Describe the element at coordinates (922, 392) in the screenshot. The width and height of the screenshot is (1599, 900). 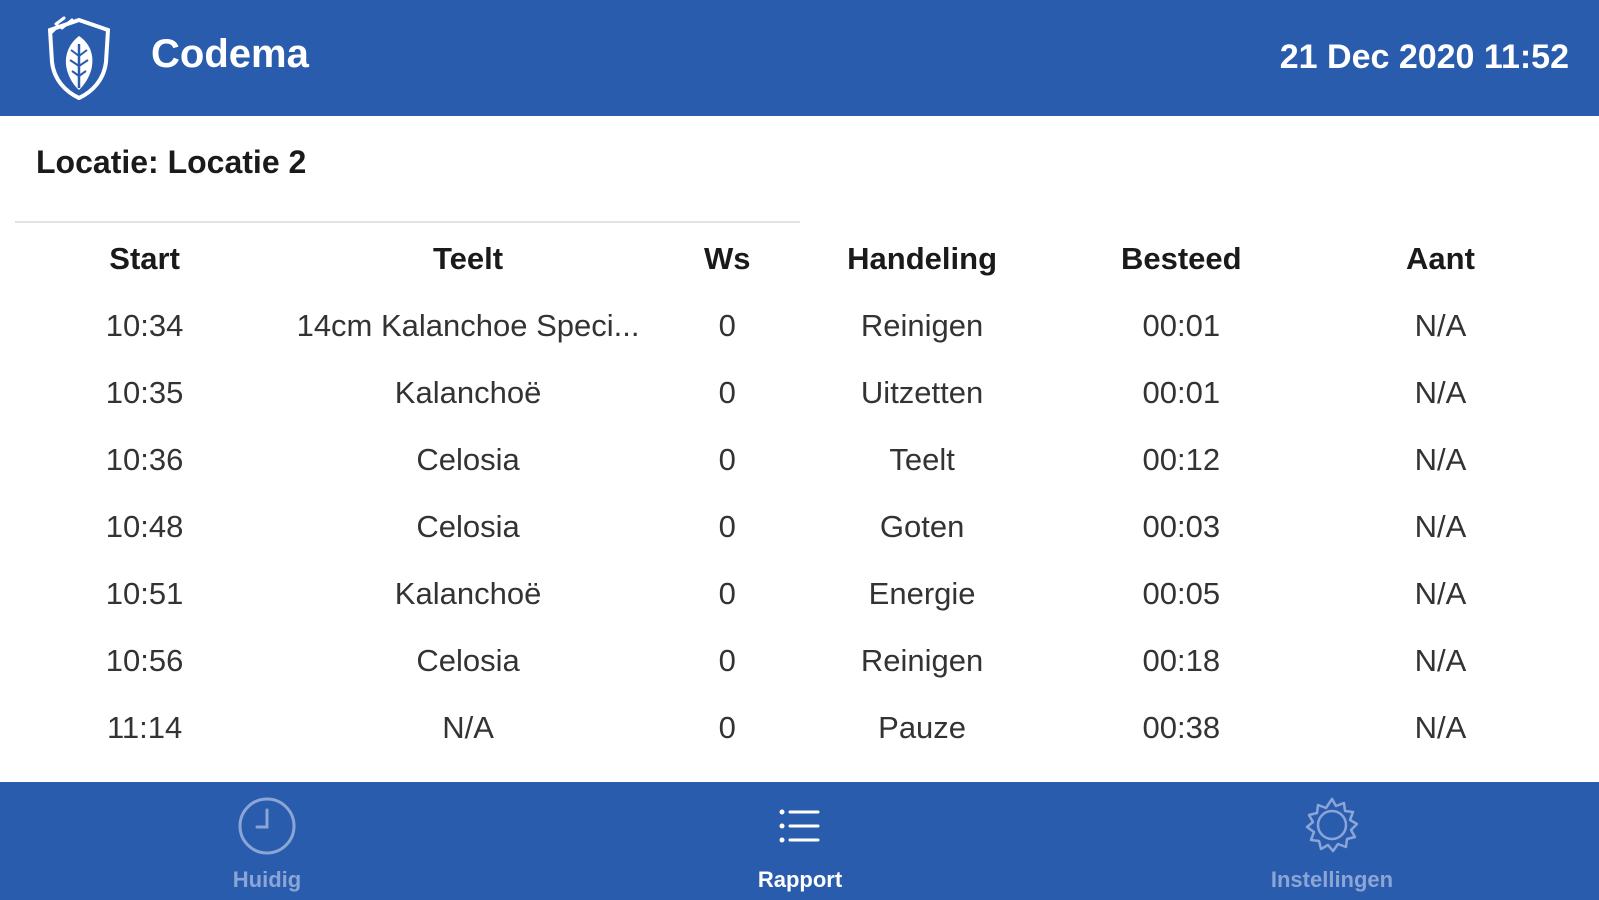
I see `cell-handeling: Uitzetten` at that location.